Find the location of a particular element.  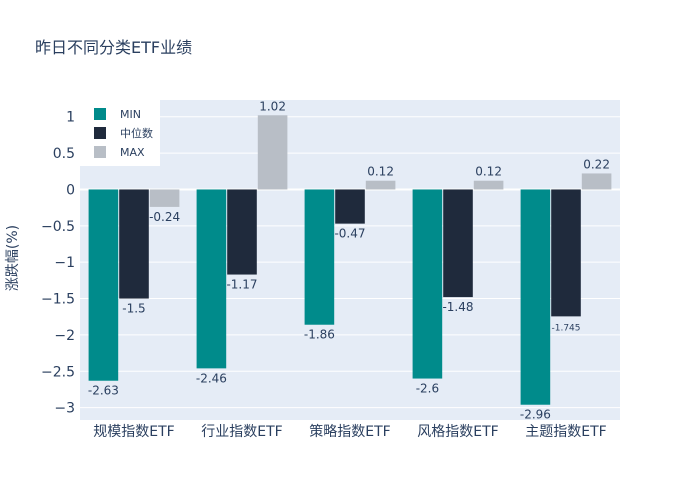

y-tick-label: 1 is located at coordinates (70, 118).